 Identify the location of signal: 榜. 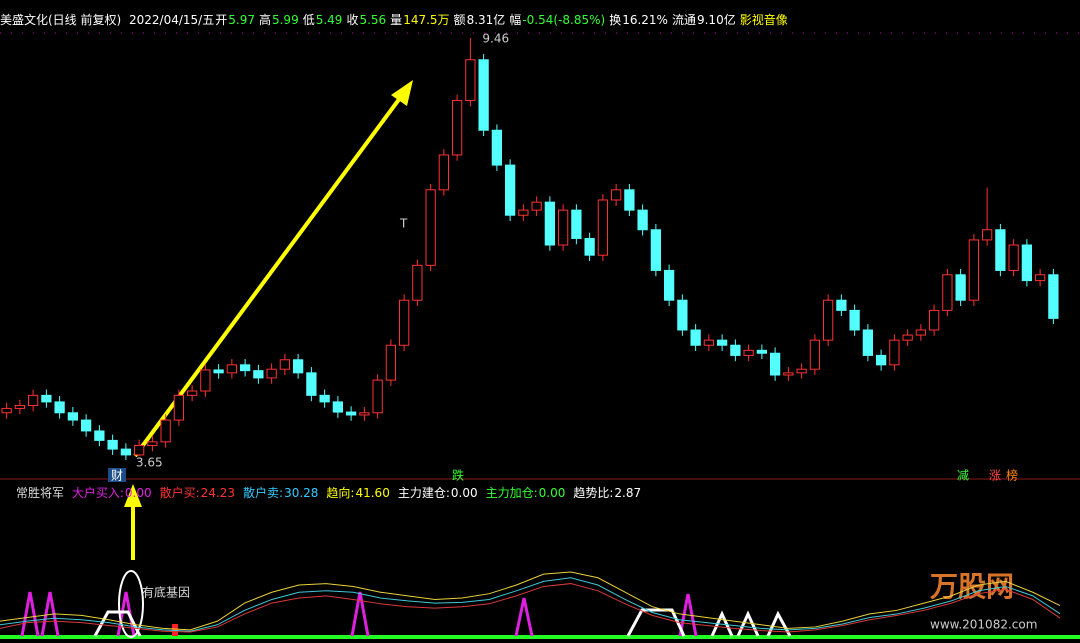
(1012, 475).